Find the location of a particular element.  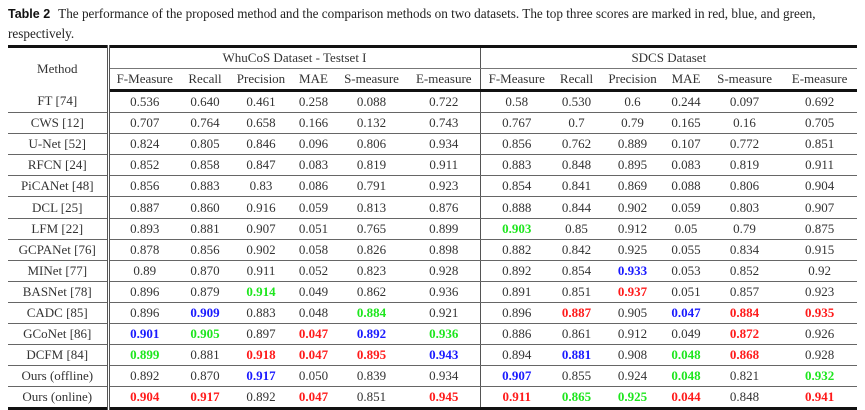

score-cell: 0.764 is located at coordinates (205, 123).